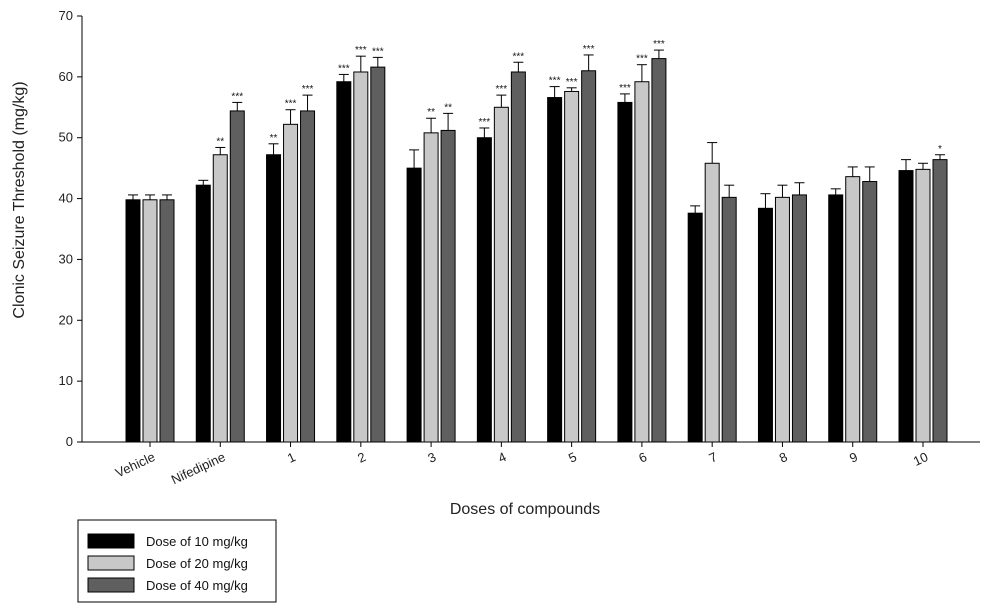  I want to click on x-tick-label: 8, so click(783, 457).